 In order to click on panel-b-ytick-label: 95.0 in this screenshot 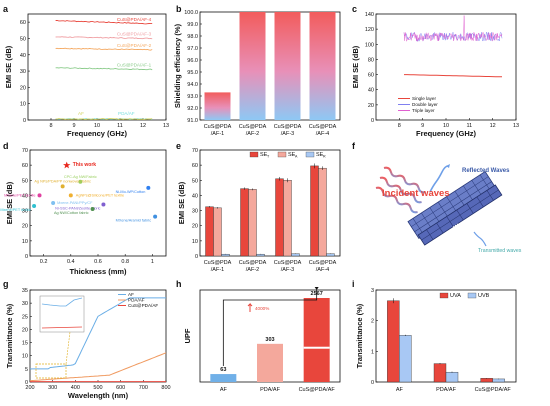, I will do `click(192, 73)`.